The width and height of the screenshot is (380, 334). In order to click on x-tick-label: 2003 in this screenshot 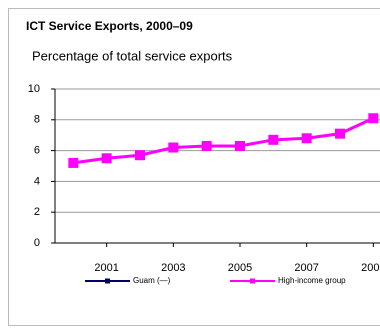, I will do `click(173, 268)`.